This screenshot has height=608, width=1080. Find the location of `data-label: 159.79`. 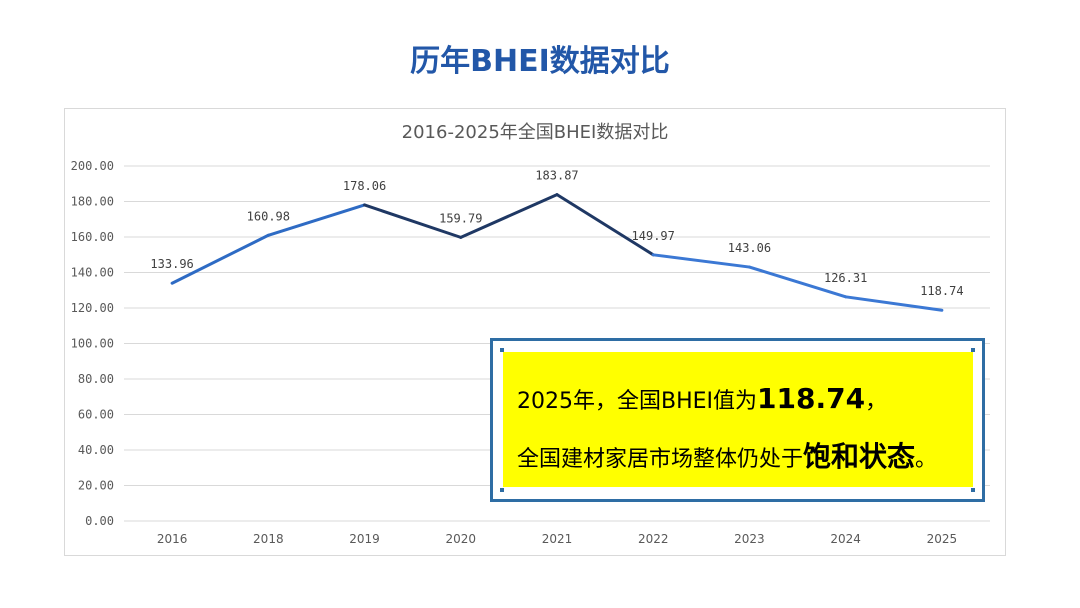

data-label: 159.79 is located at coordinates (460, 218).